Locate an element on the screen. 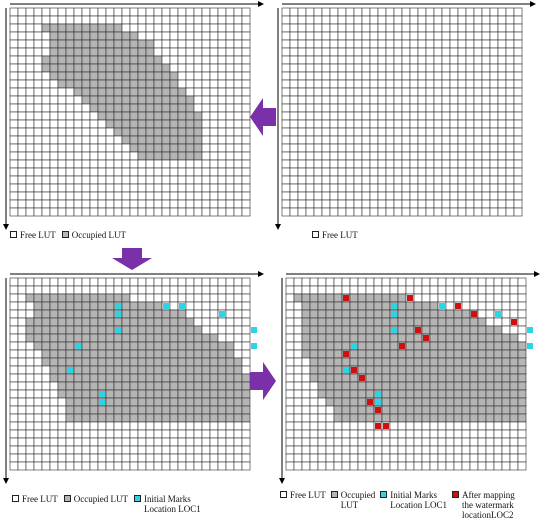 The image size is (550, 529). legend-swatch-mapped_mark is located at coordinates (455, 494).